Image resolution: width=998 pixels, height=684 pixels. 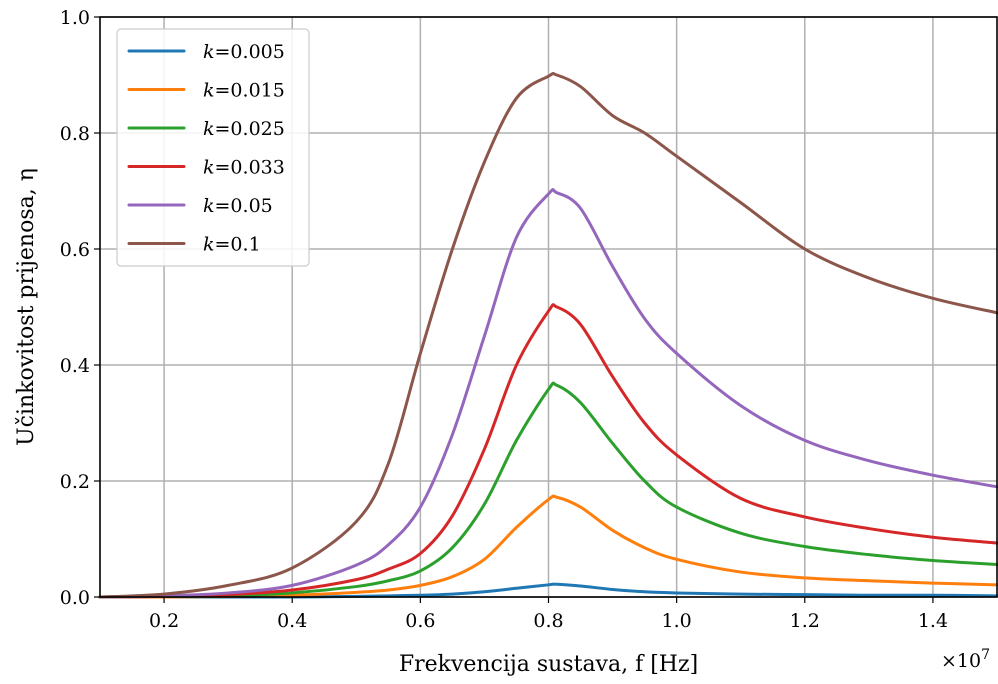 I want to click on x-tick-label: 1.4, so click(x=933, y=621).